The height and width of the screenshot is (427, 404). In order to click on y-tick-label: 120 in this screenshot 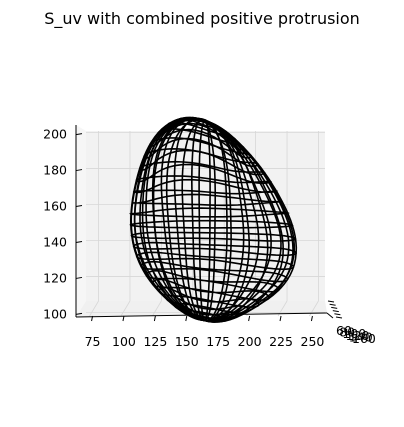, I will do `click(358, 335)`.